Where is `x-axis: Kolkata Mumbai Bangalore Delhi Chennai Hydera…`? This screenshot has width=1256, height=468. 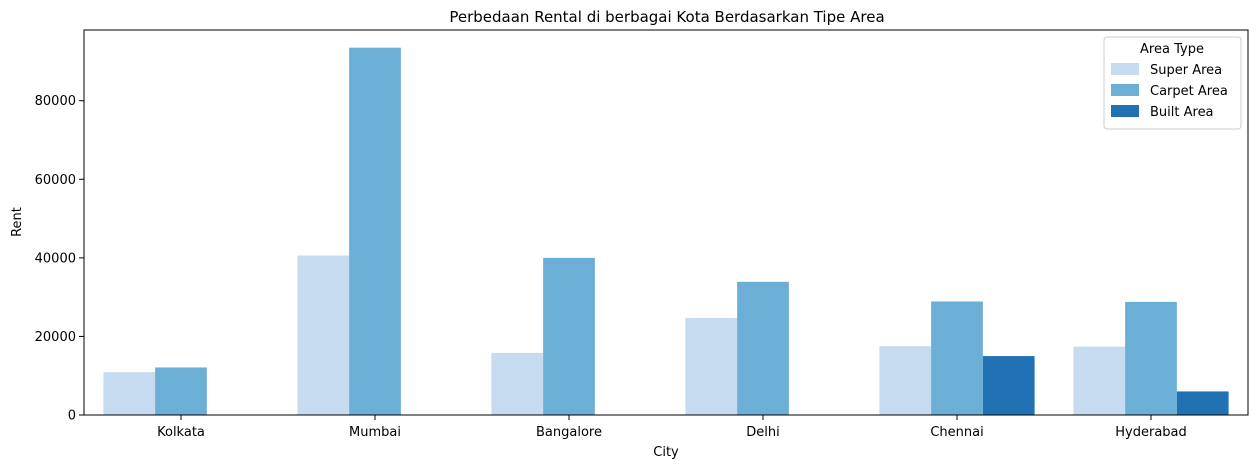
x-axis: Kolkata Mumbai Bangalore Delhi Chennai Hydera… is located at coordinates (672, 427).